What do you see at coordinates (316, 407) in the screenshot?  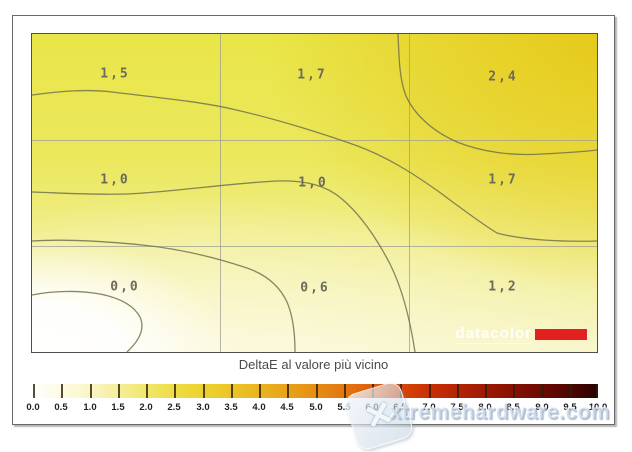 I see `colorbar-tick-label: 5.0` at bounding box center [316, 407].